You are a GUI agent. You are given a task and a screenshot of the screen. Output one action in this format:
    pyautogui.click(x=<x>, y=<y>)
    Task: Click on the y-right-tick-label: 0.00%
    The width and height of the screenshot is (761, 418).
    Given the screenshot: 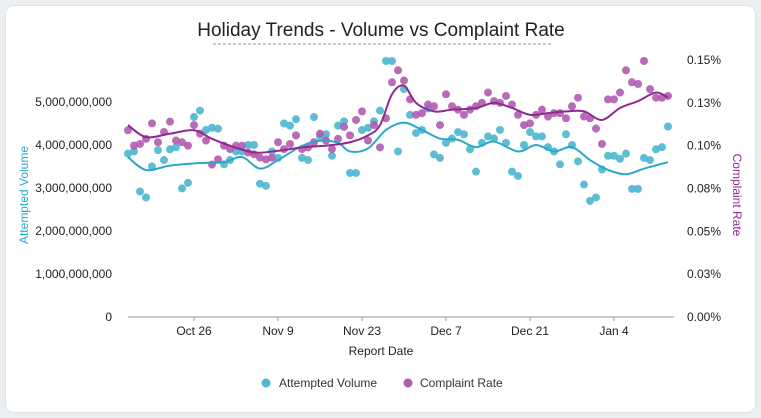 What is the action you would take?
    pyautogui.click(x=704, y=317)
    